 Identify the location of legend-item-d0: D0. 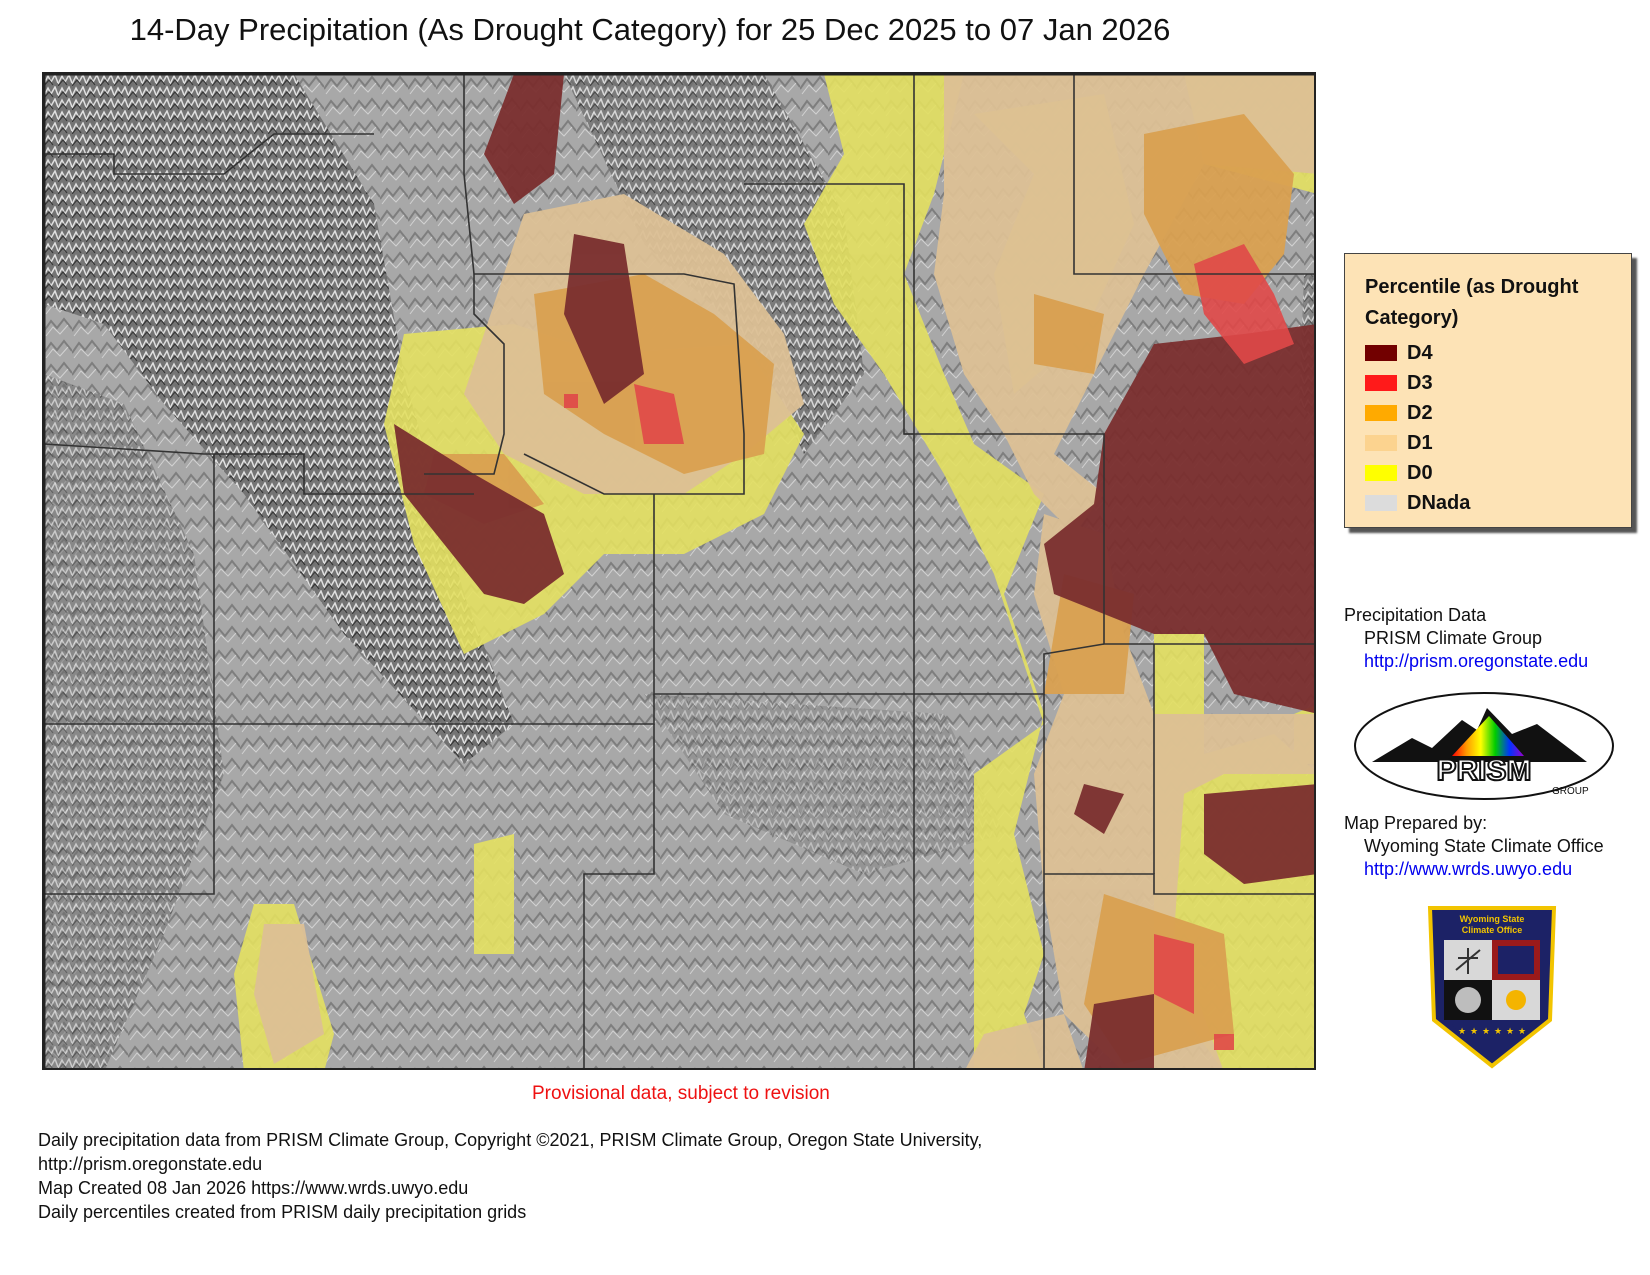
(1488, 473).